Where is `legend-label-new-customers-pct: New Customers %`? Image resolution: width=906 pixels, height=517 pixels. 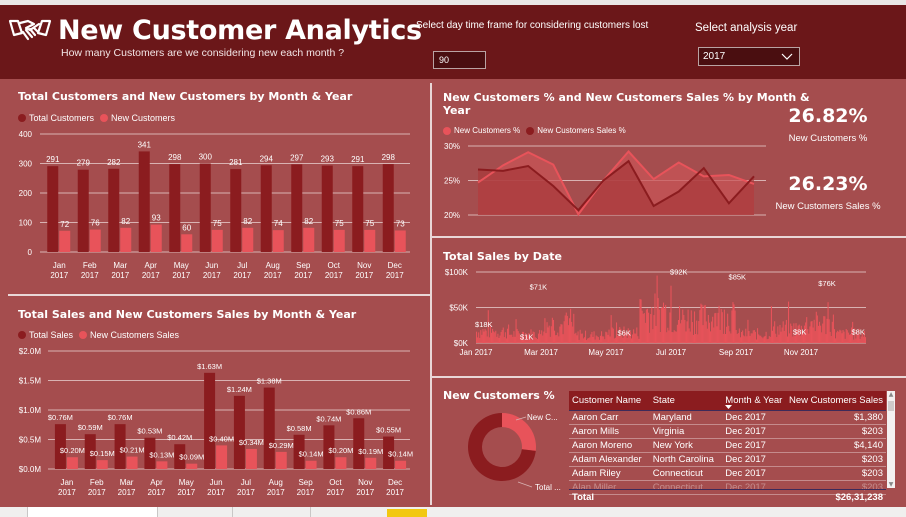
legend-label-new-customers-pct: New Customers % is located at coordinates (487, 130).